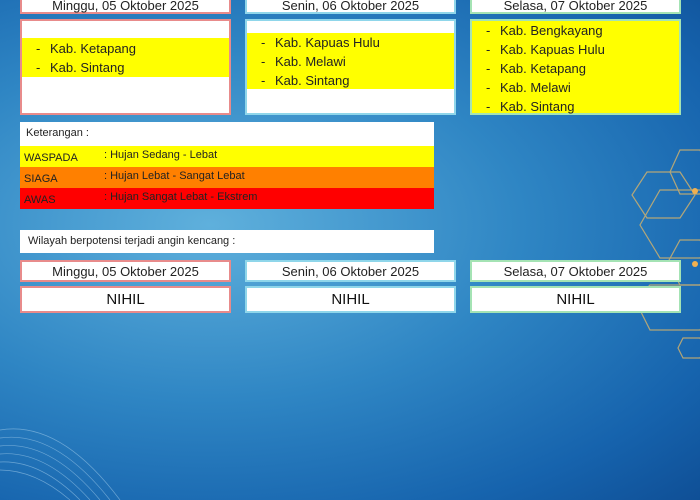 This screenshot has height=500, width=700. I want to click on wind-date-2: Senin, 06 Oktober 2025, so click(350, 271).